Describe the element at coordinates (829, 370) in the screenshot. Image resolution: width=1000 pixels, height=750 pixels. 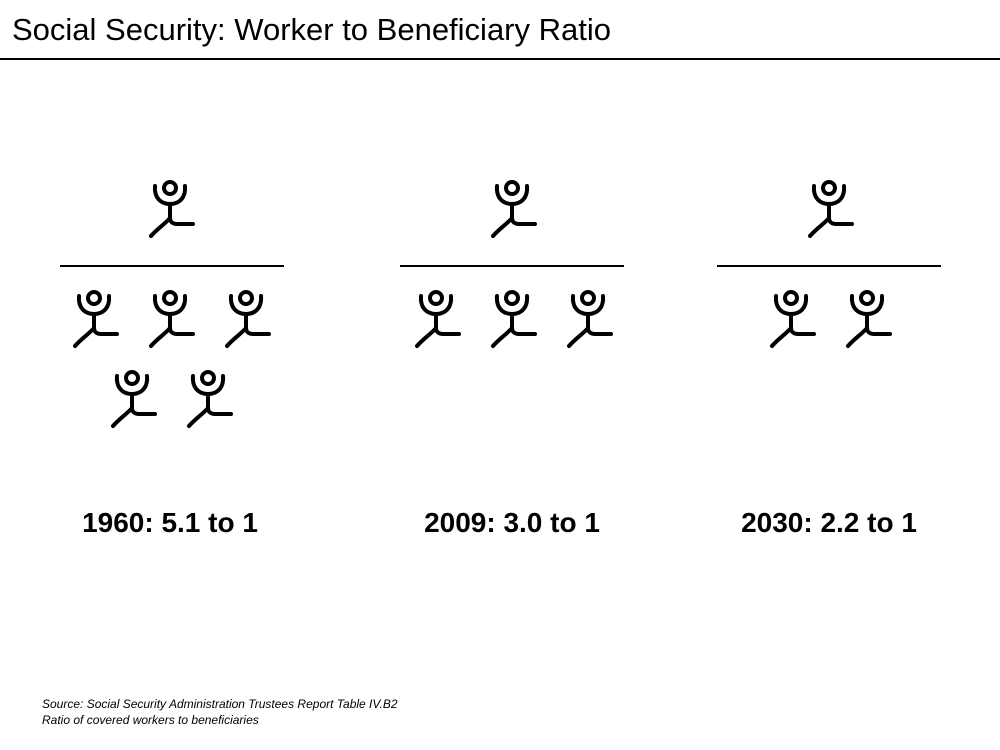
I see `panel-2030: 2030: 2.2 to 1` at that location.